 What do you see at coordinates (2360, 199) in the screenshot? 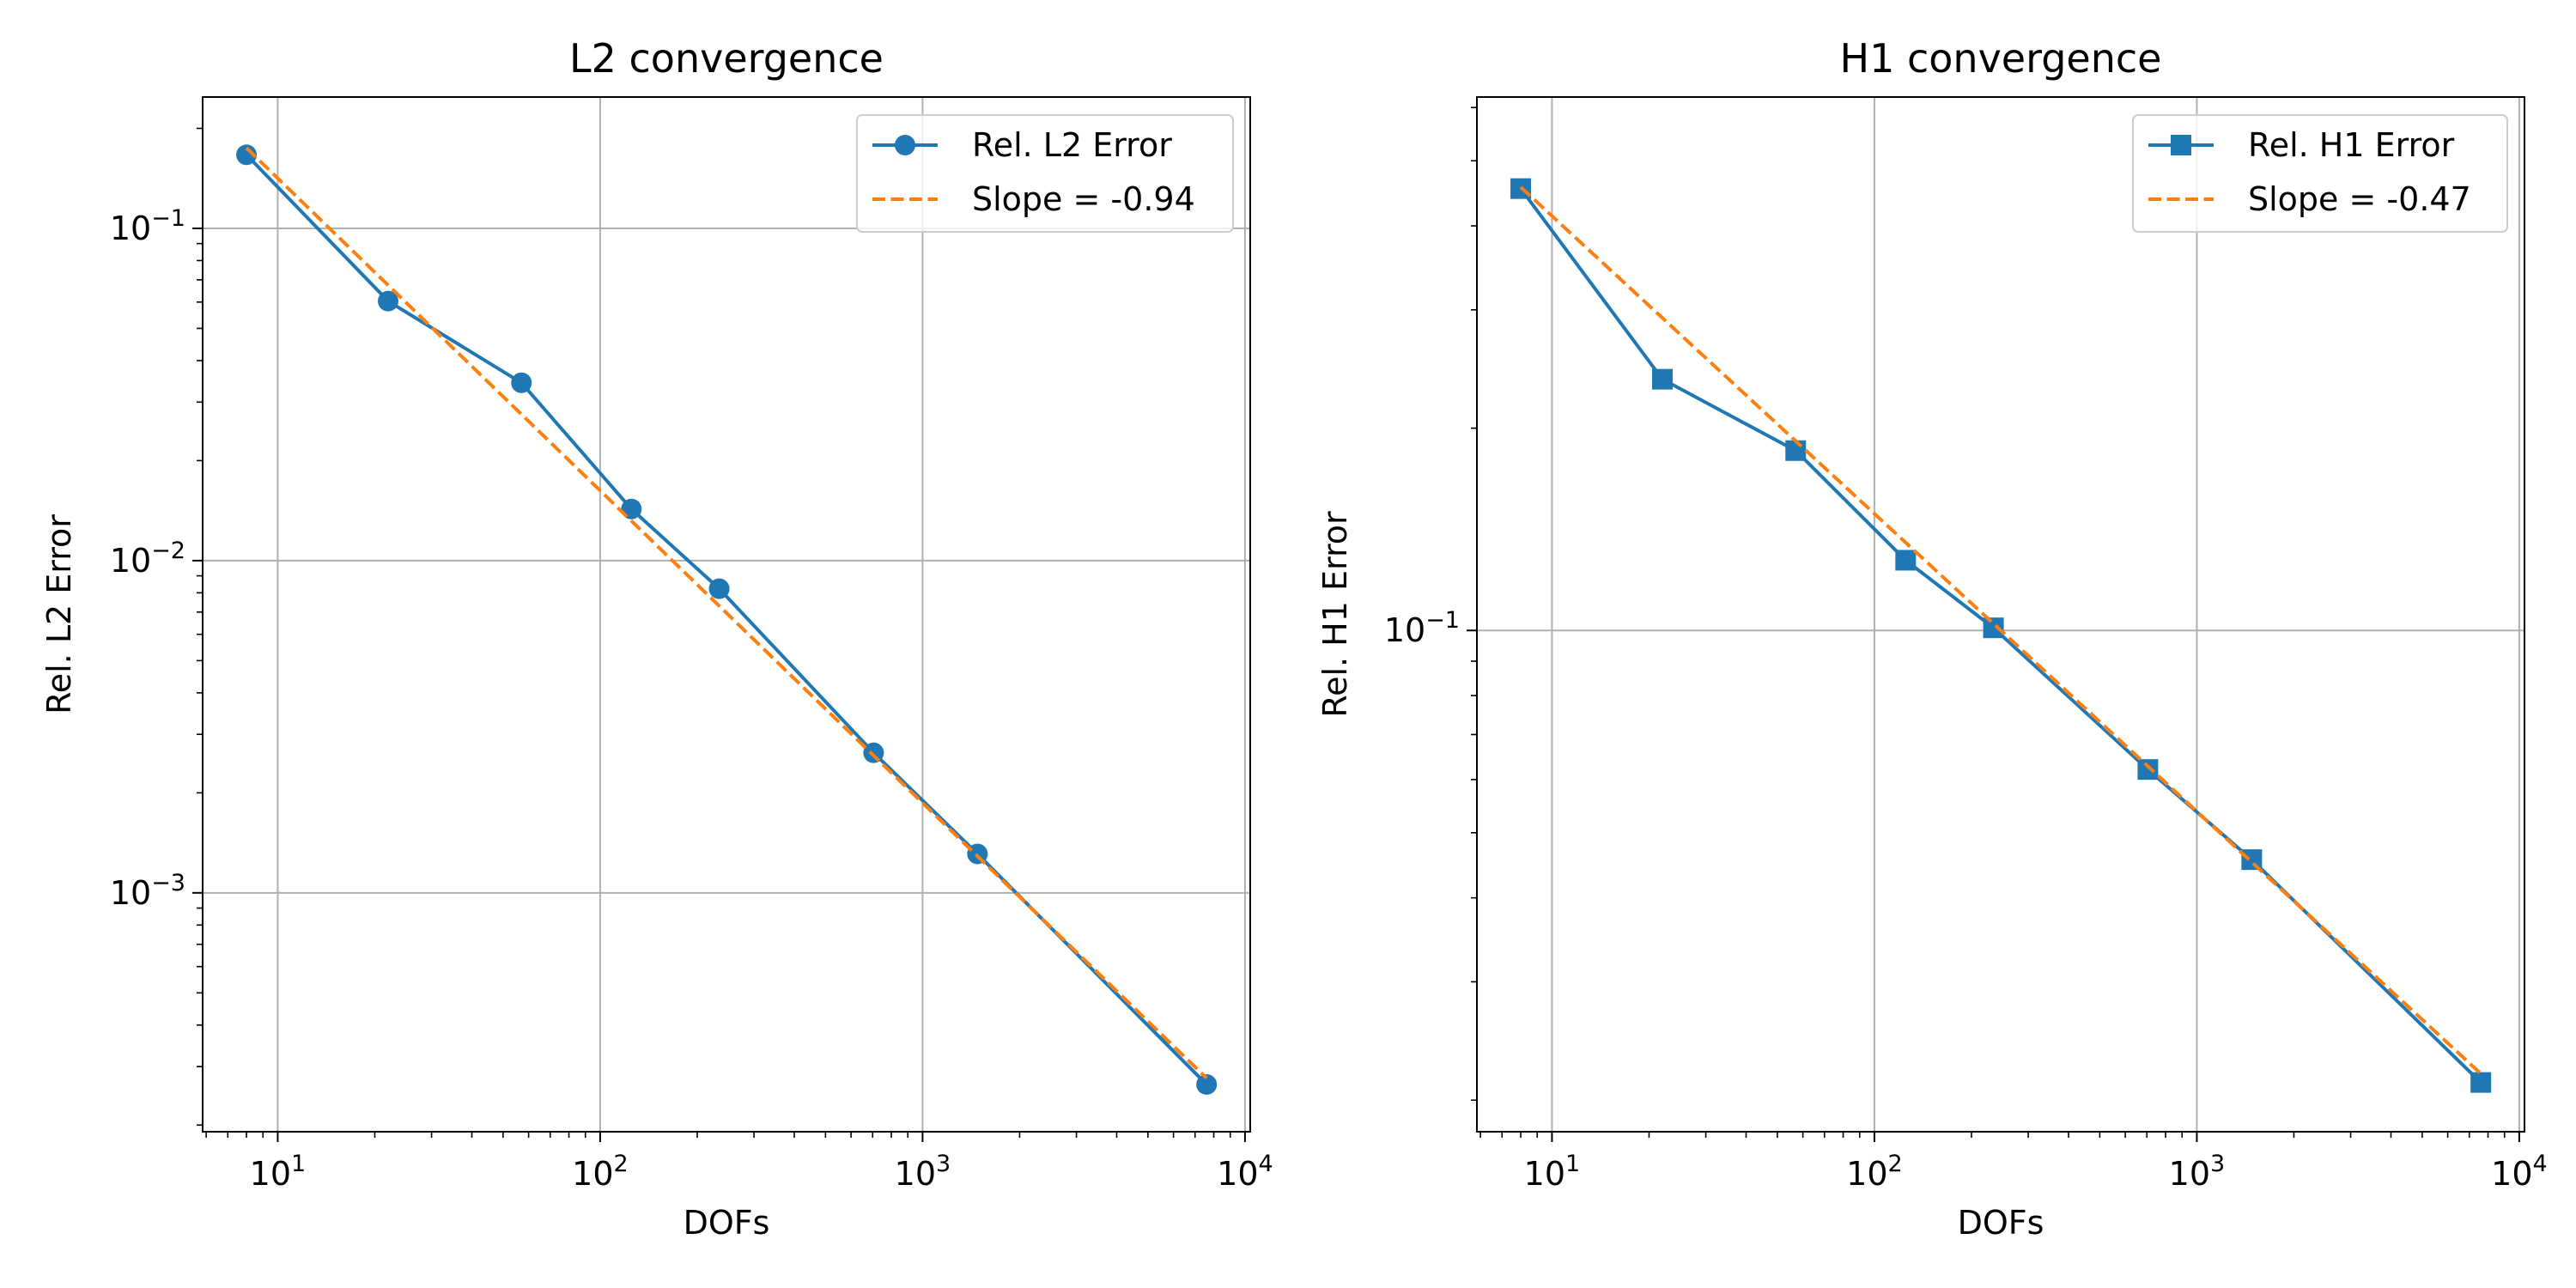
I see `legend-entry-label: Slope = -0.47` at bounding box center [2360, 199].